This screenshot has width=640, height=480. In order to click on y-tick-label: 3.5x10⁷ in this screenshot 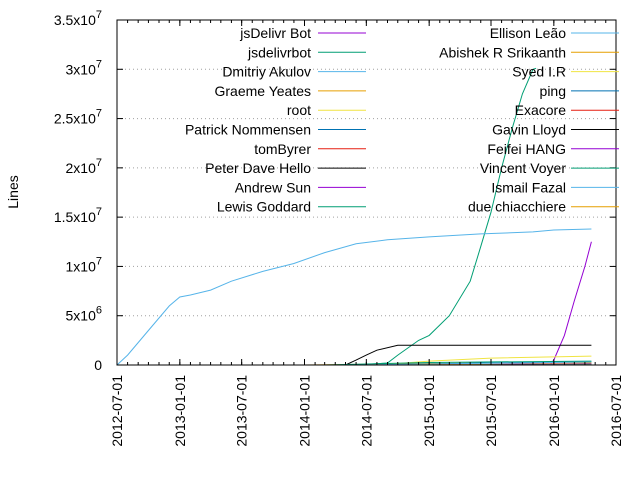, I will do `click(78, 18)`.